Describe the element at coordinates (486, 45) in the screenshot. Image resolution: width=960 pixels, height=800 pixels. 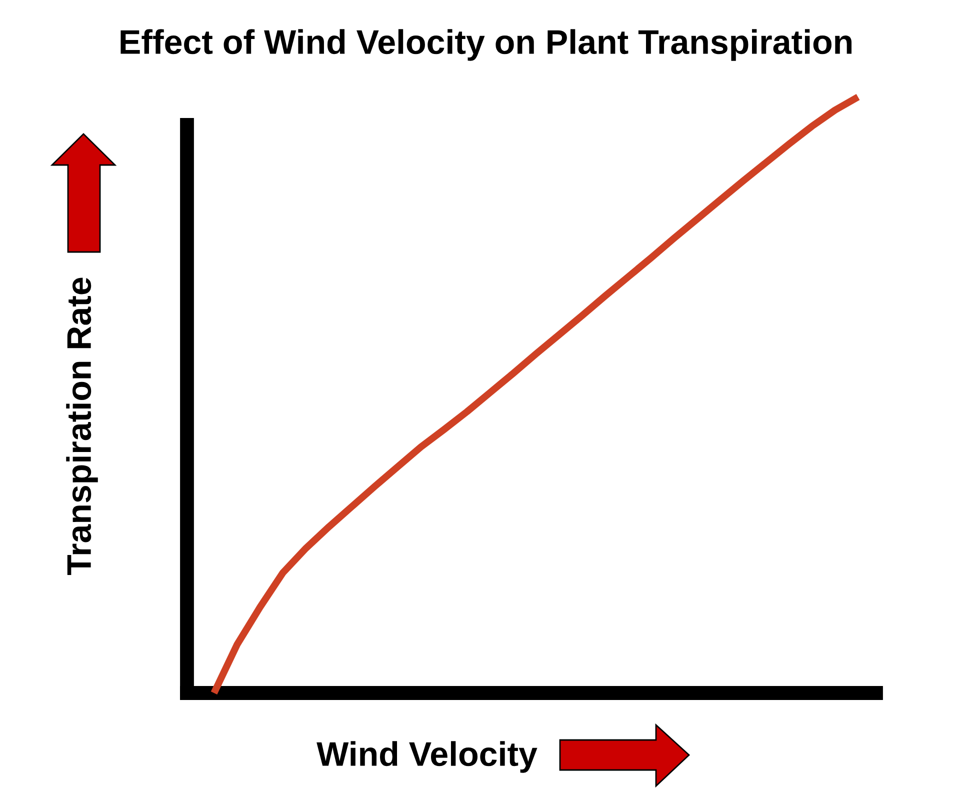
I see `chart-title: Effect of Wind Velocity on Plant Transpiration` at that location.